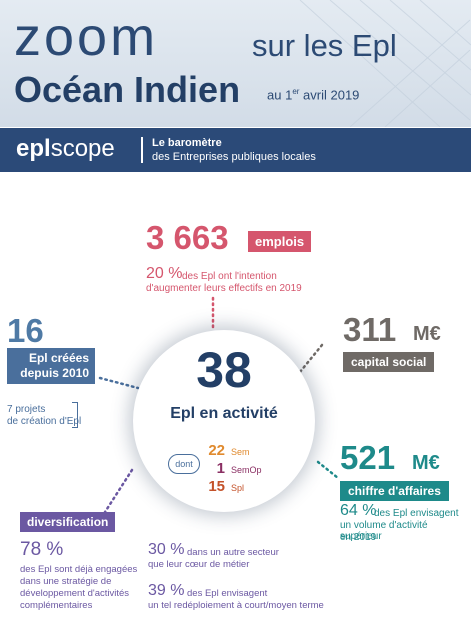  What do you see at coordinates (329, 95) in the screenshot?
I see `date-suffix: avril 2019` at bounding box center [329, 95].